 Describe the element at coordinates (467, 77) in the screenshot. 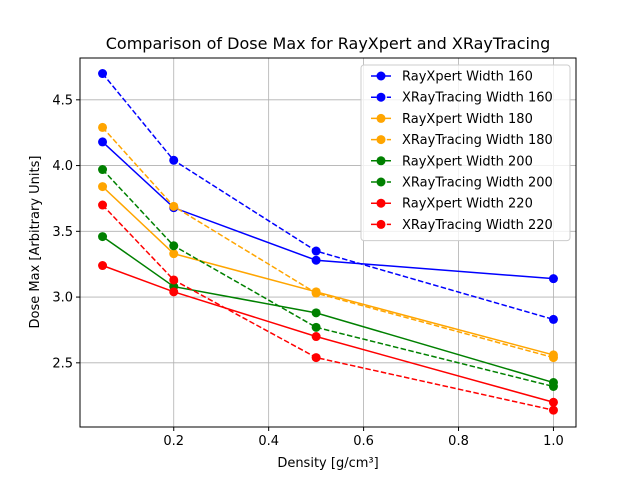

I see `legend-label: RayXpert Width 160` at that location.